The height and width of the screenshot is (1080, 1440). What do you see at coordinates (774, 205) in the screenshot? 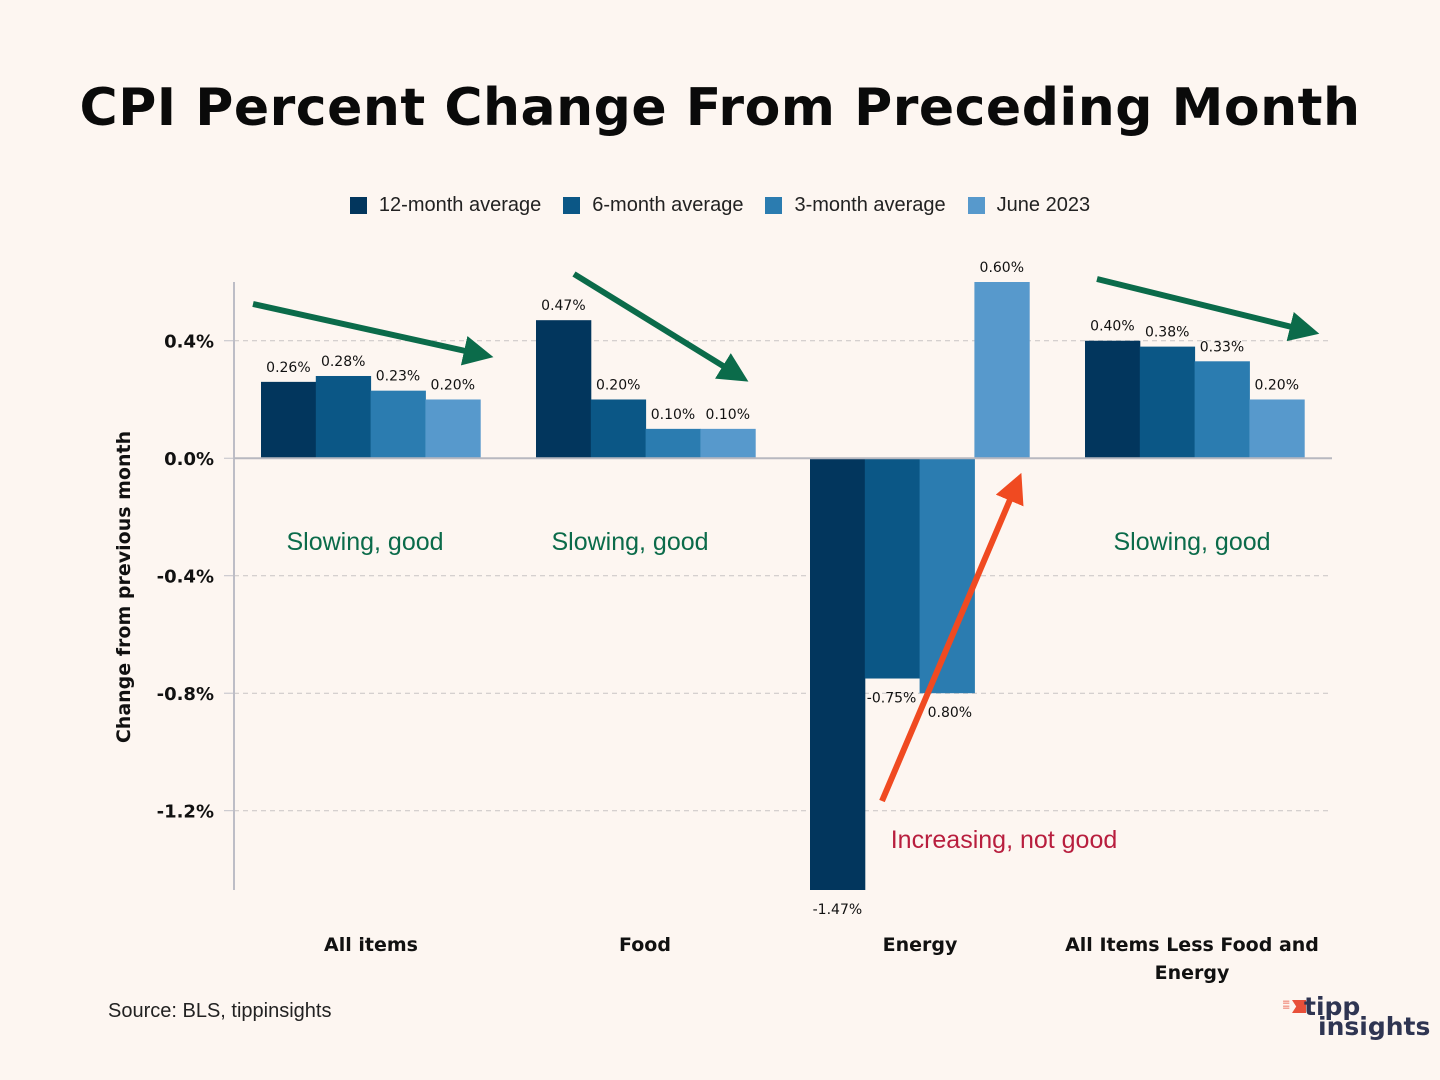
I see `legend-swatch-3-month` at bounding box center [774, 205].